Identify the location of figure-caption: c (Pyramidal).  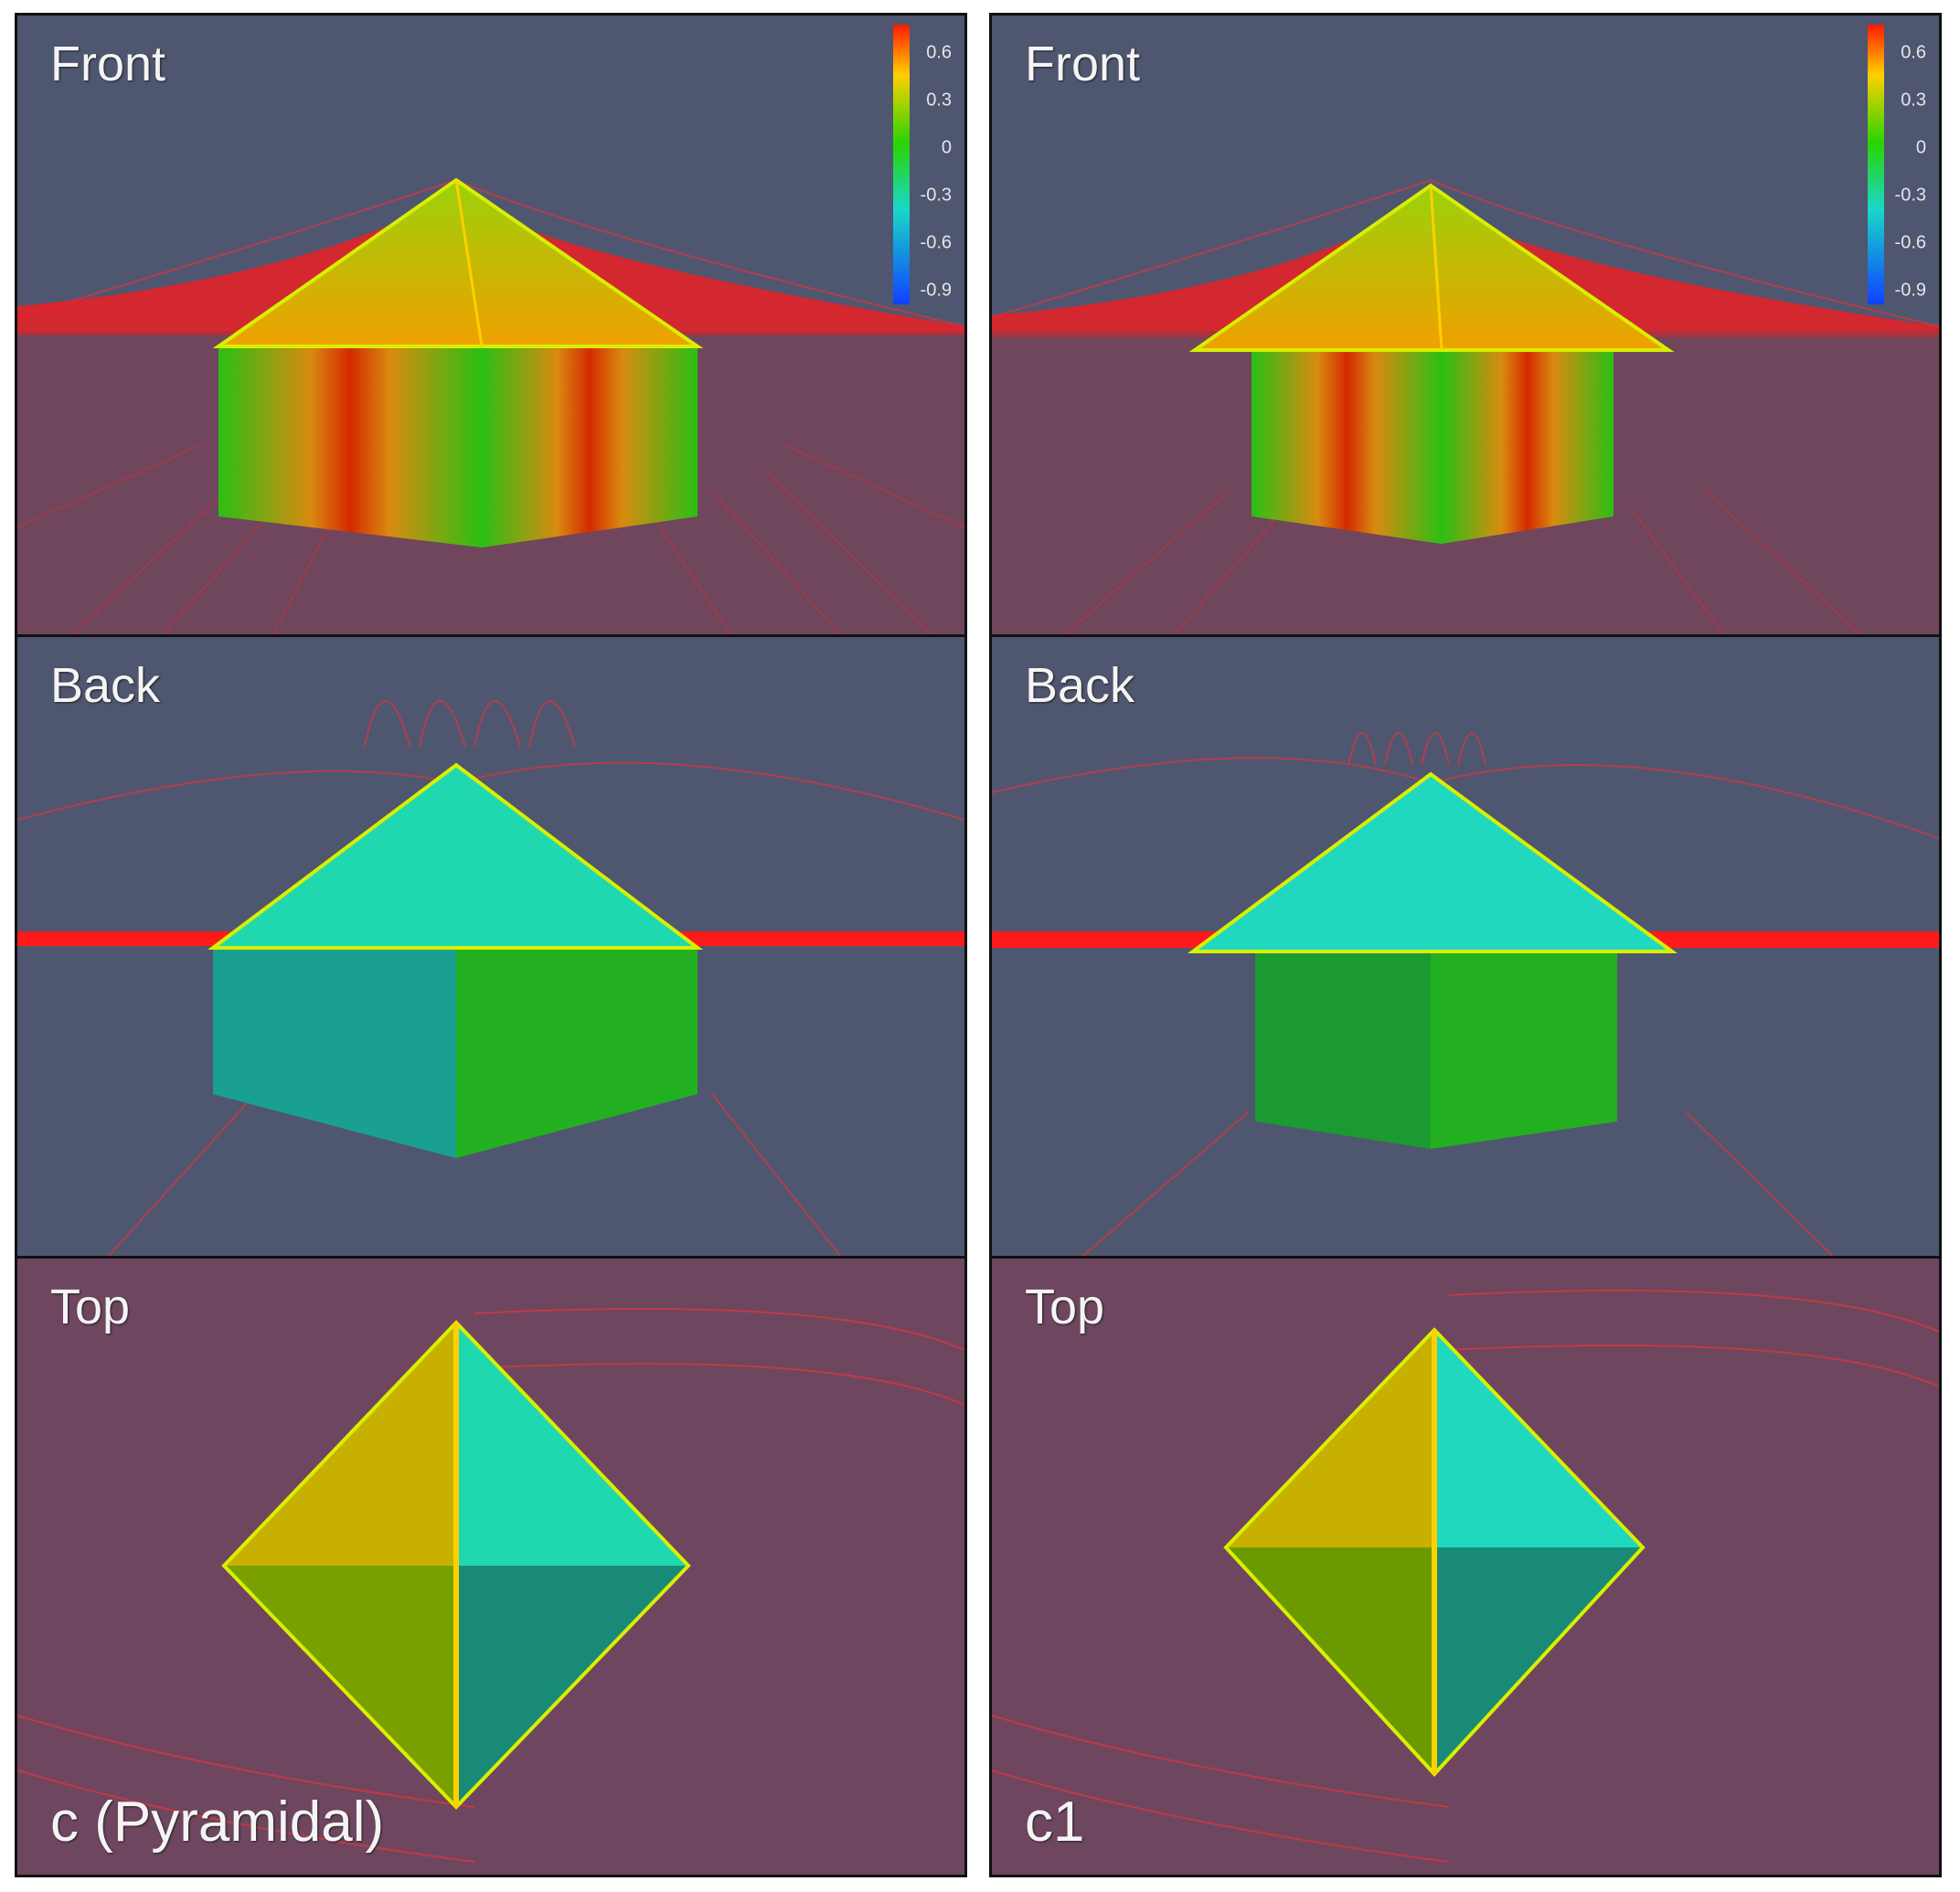
(217, 1822).